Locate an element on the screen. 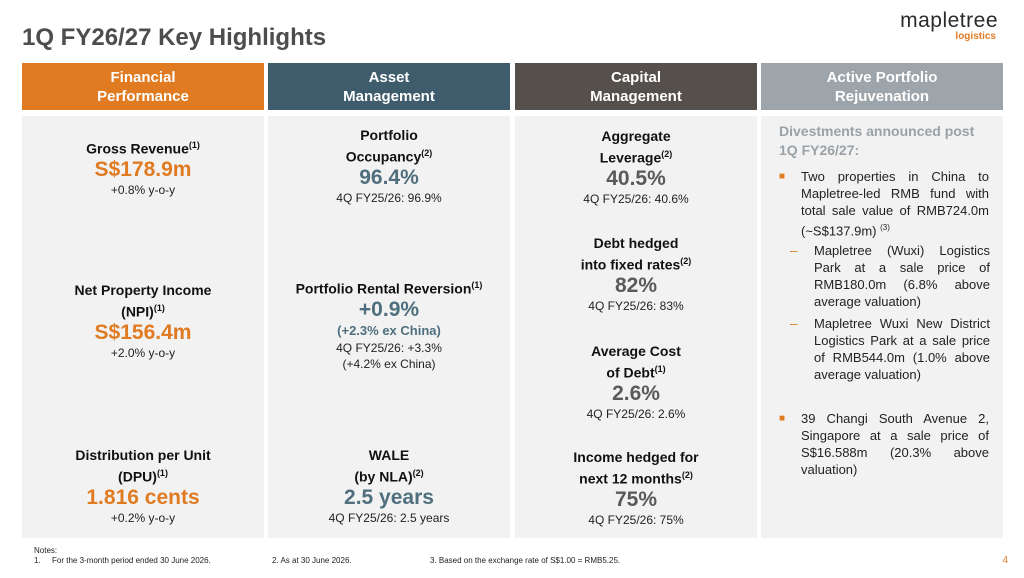  metric-comparison: 4Q FY25/26: 83% is located at coordinates (636, 305).